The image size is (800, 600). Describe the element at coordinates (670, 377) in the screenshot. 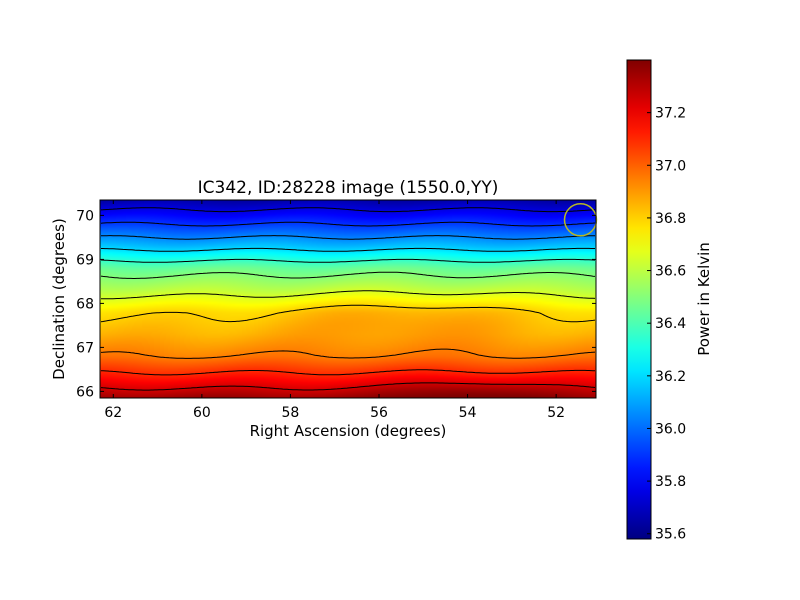

I see `colorbar-tick-label: 36.2` at that location.